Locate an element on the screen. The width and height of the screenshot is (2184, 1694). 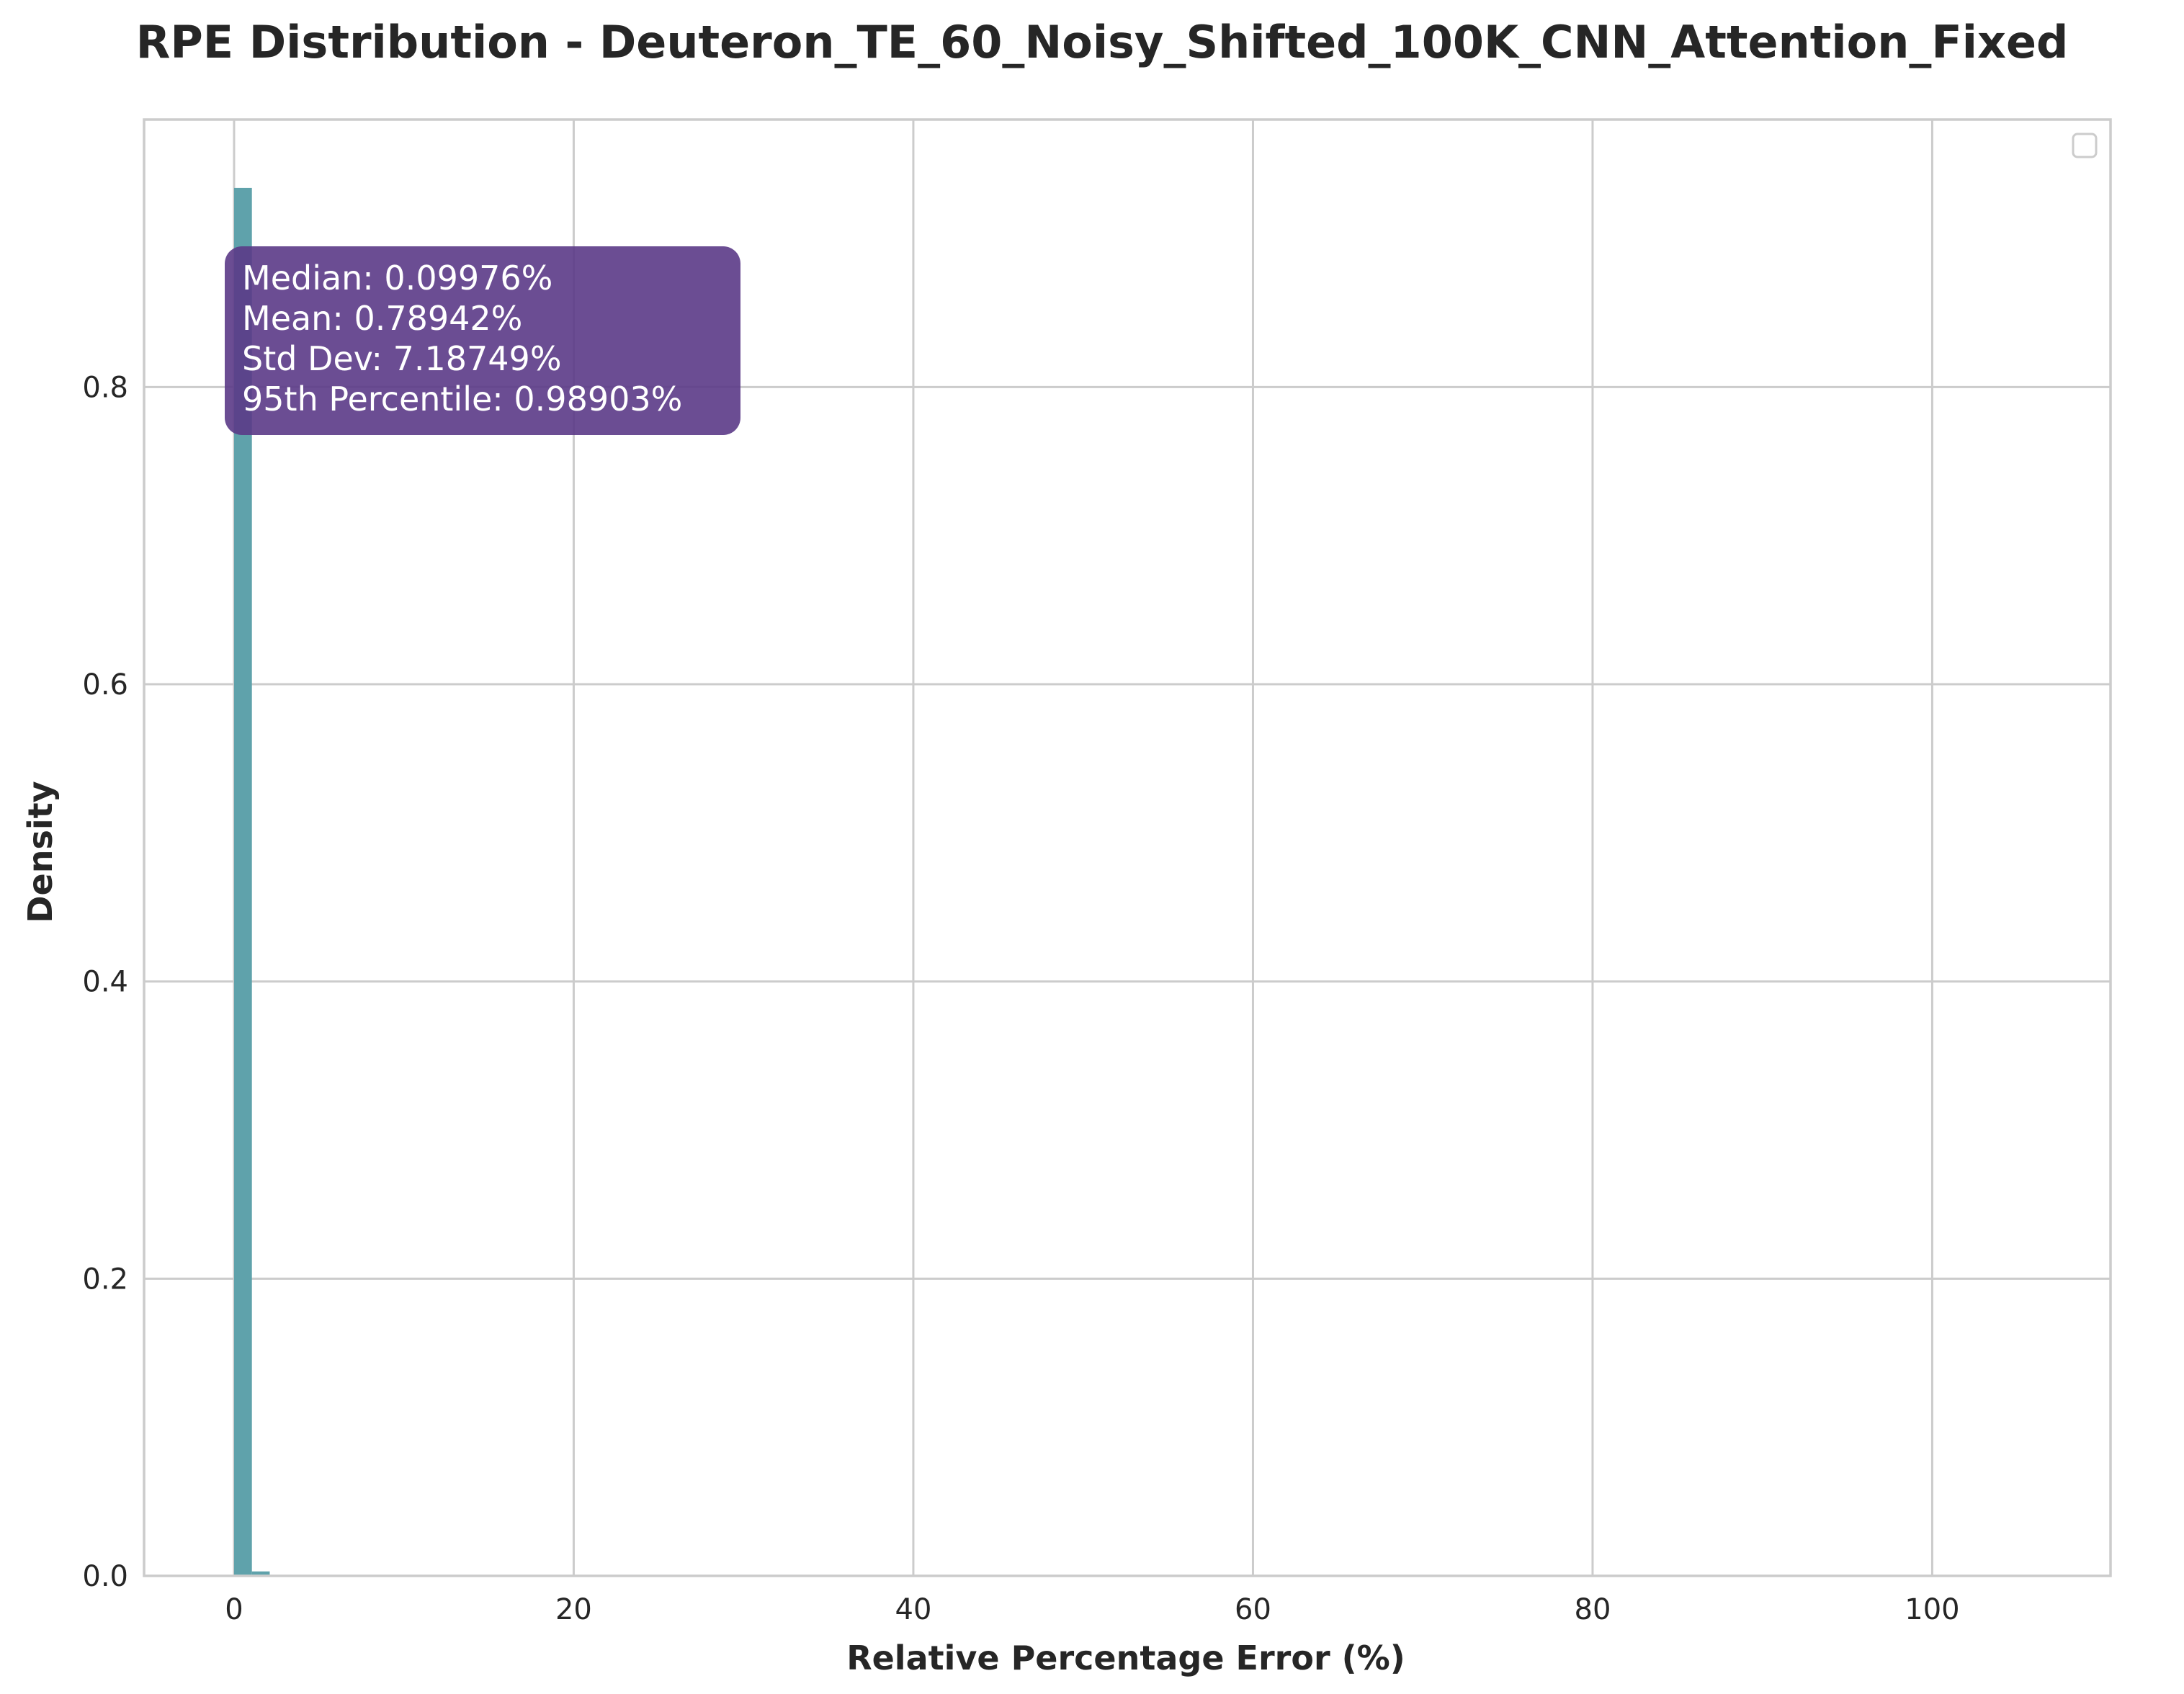
x-axis-label: Relative Percentage Error (%) is located at coordinates (1125, 1658).